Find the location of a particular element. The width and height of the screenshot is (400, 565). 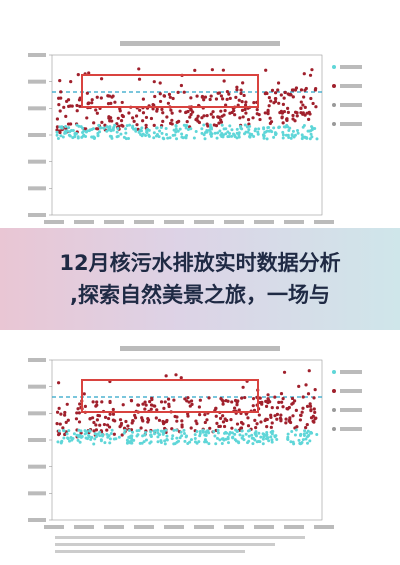

highlight-box is located at coordinates (170, 396).